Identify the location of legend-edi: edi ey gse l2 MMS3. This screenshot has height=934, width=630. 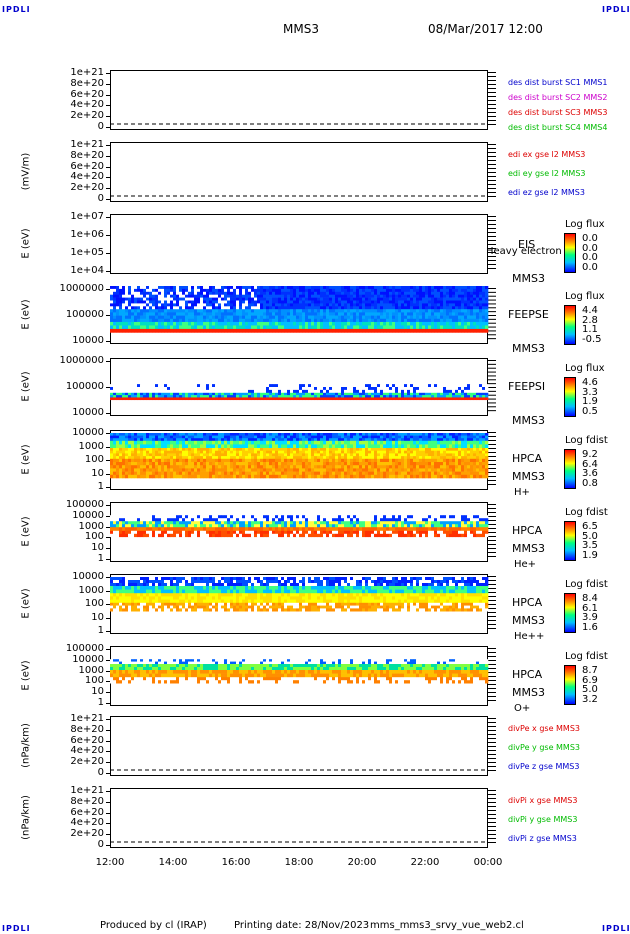
(547, 173).